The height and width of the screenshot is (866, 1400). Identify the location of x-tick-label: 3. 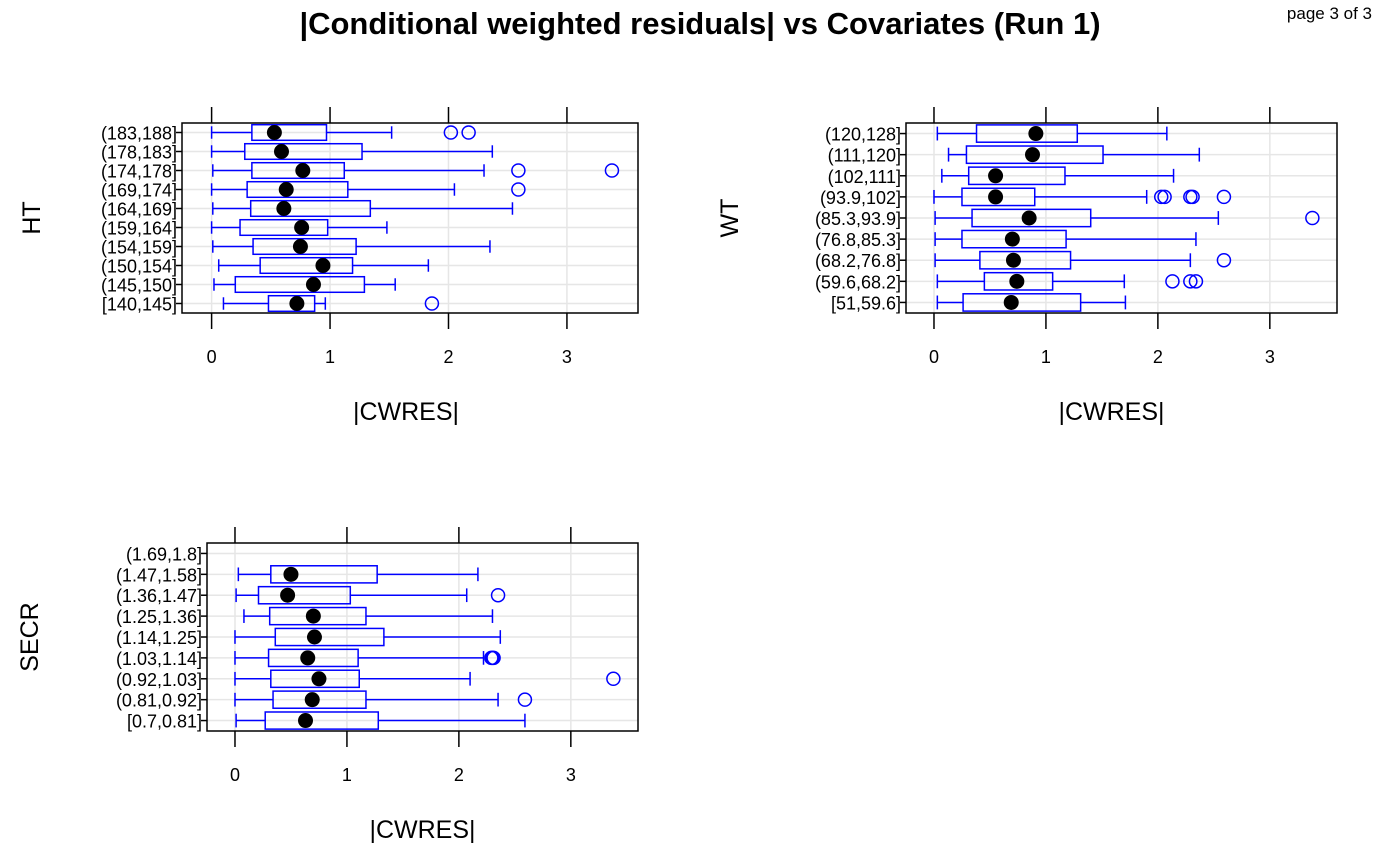
(571, 775).